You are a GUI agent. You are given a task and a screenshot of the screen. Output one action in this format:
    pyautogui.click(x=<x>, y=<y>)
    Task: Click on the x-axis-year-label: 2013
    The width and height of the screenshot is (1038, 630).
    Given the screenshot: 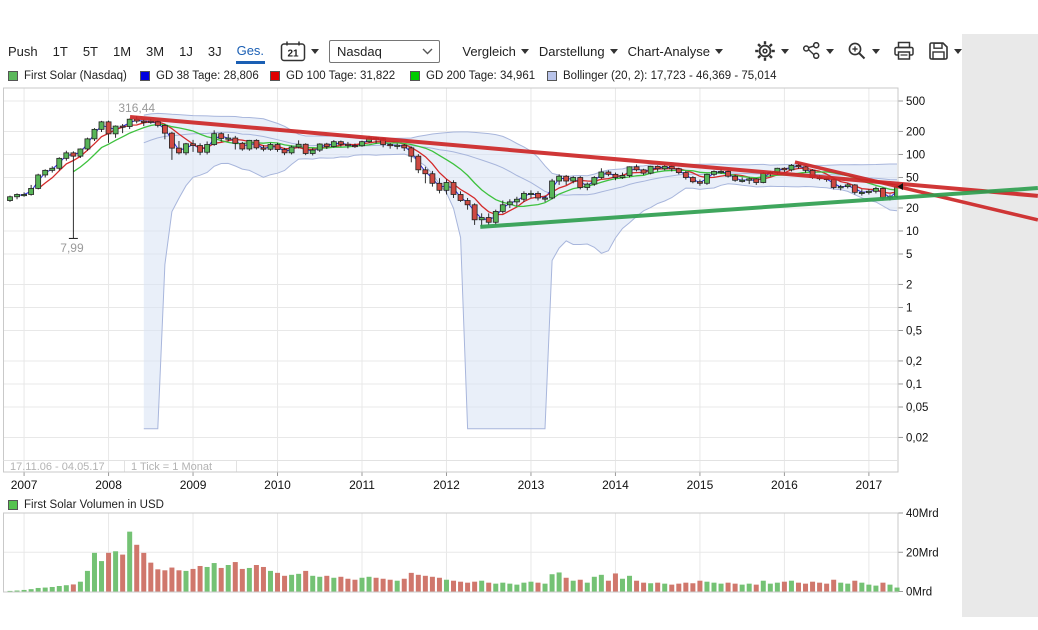 What is the action you would take?
    pyautogui.click(x=531, y=485)
    